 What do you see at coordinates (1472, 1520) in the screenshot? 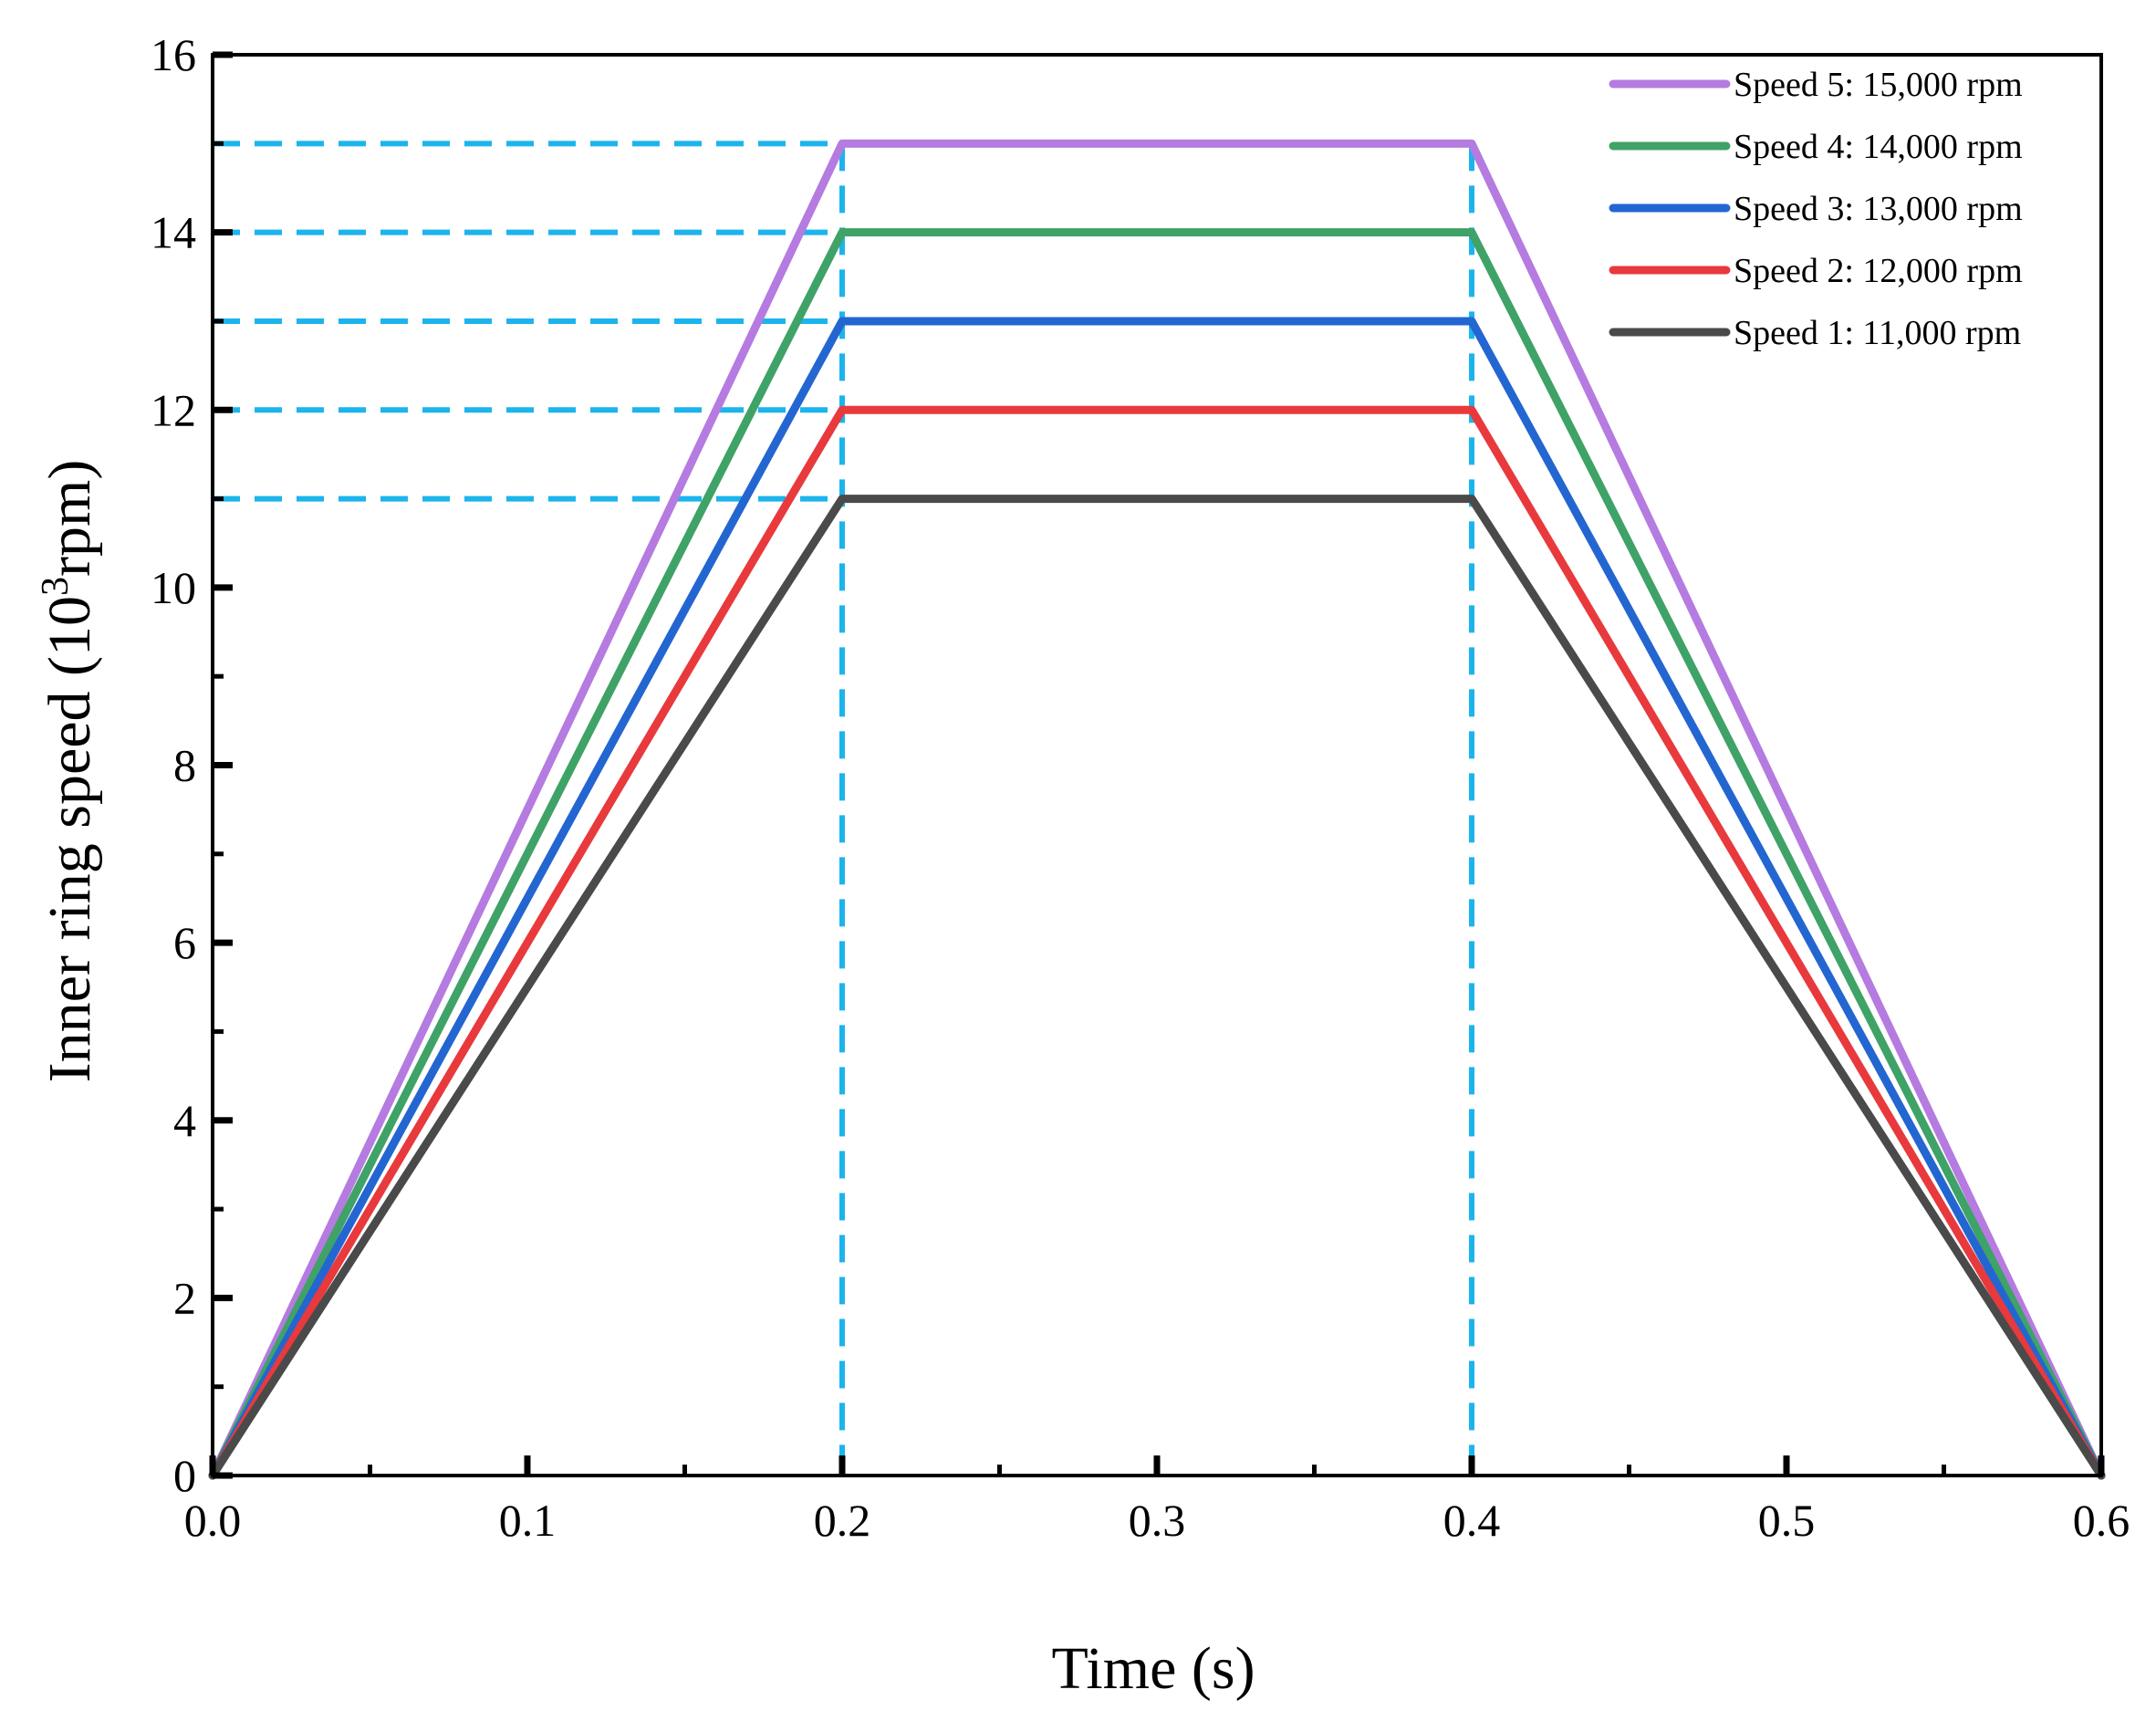
I see `x-tick-label: 0.4` at bounding box center [1472, 1520].